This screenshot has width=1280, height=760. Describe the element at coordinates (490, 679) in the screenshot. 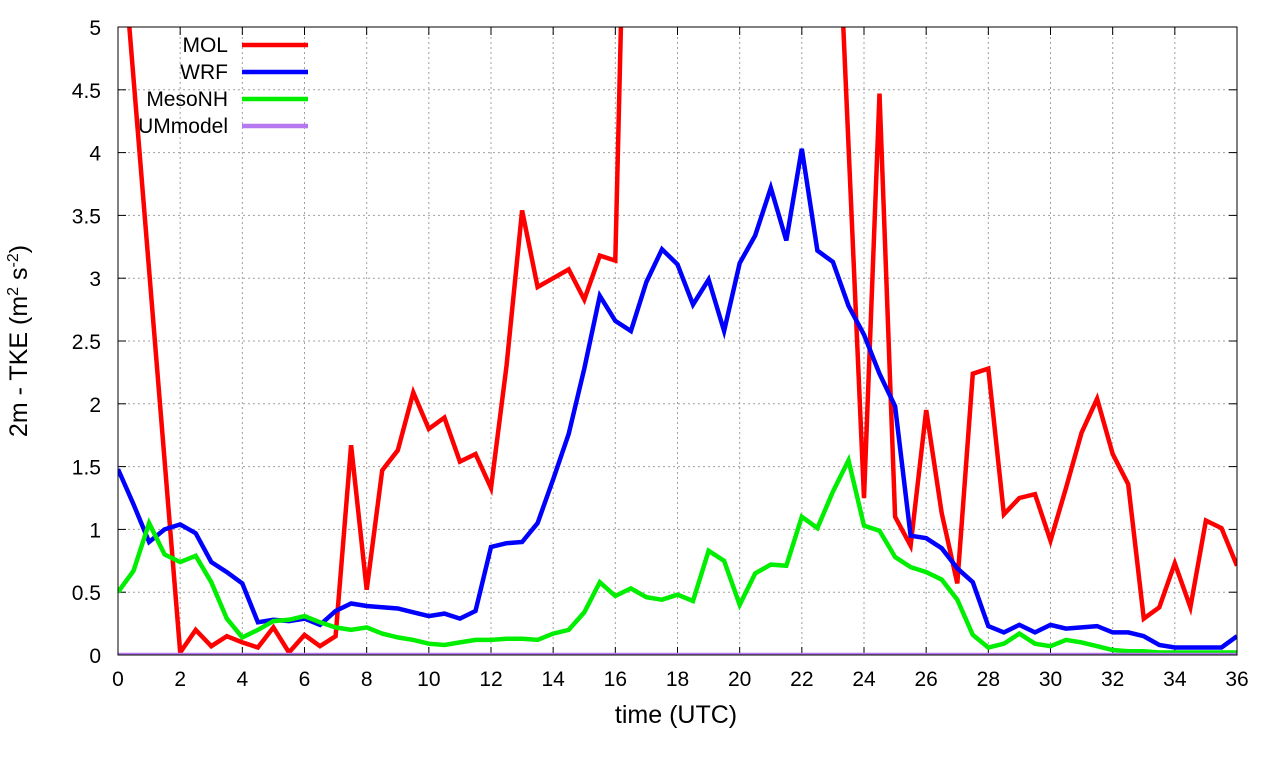

I see `x-tick-label: 12` at that location.